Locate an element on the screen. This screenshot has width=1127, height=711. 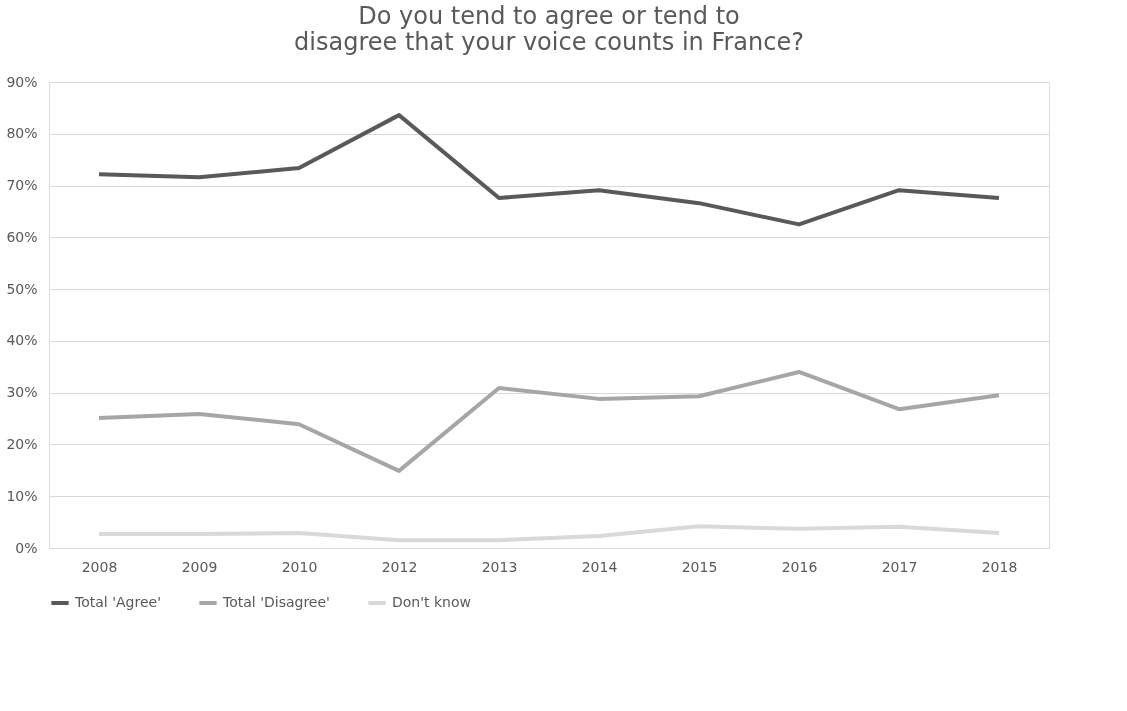
y-tick-label: 60% is located at coordinates (22, 236).